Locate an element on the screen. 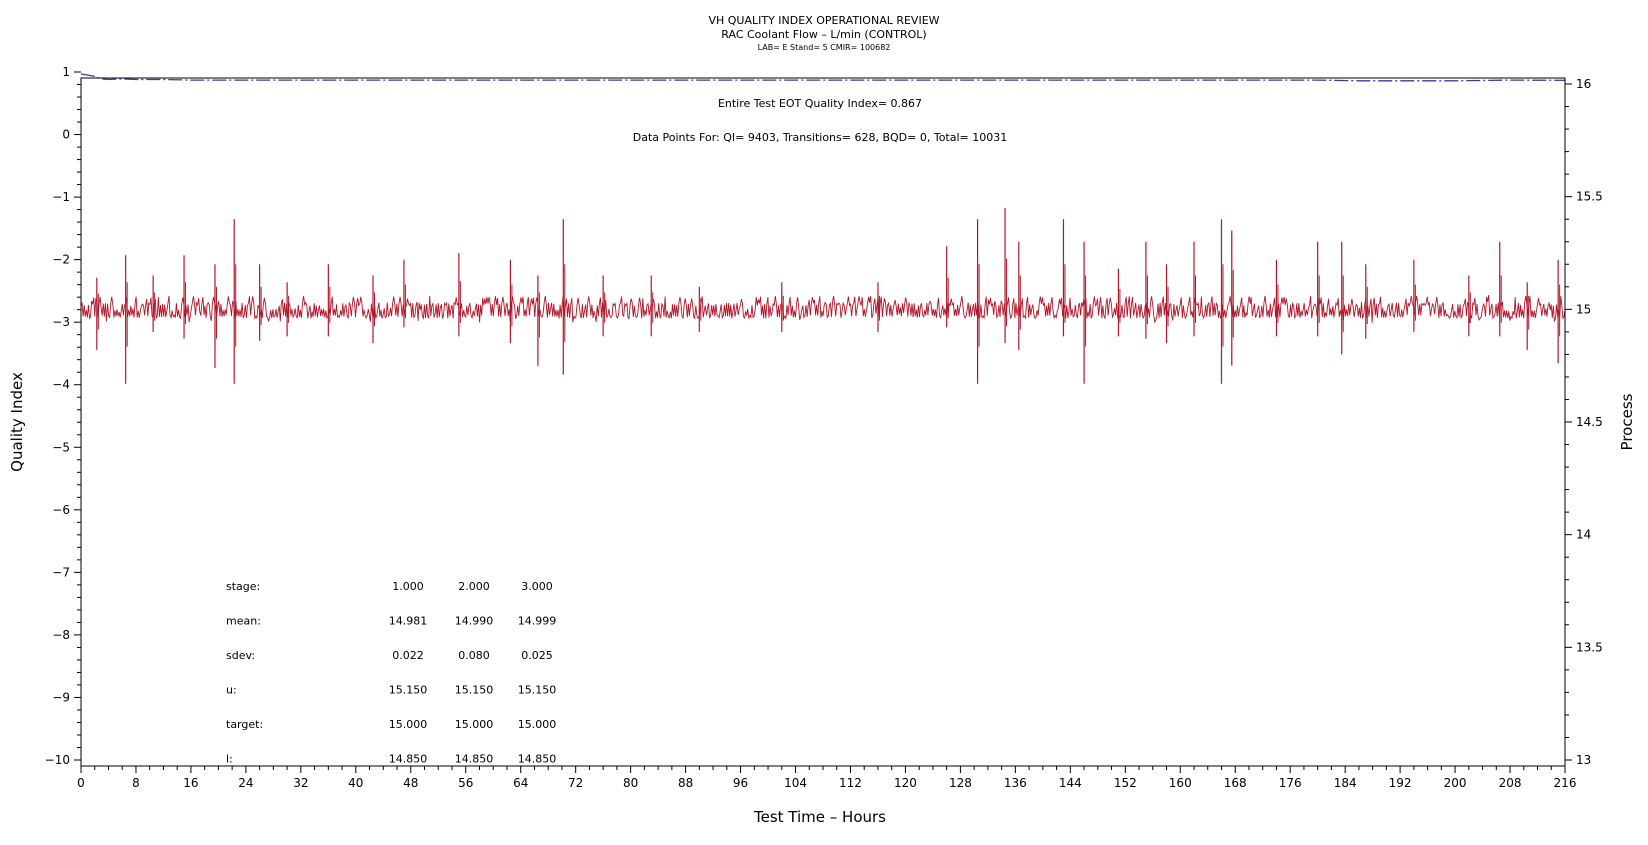 The image size is (1648, 845). x-tick-label: 192 is located at coordinates (1400, 783).